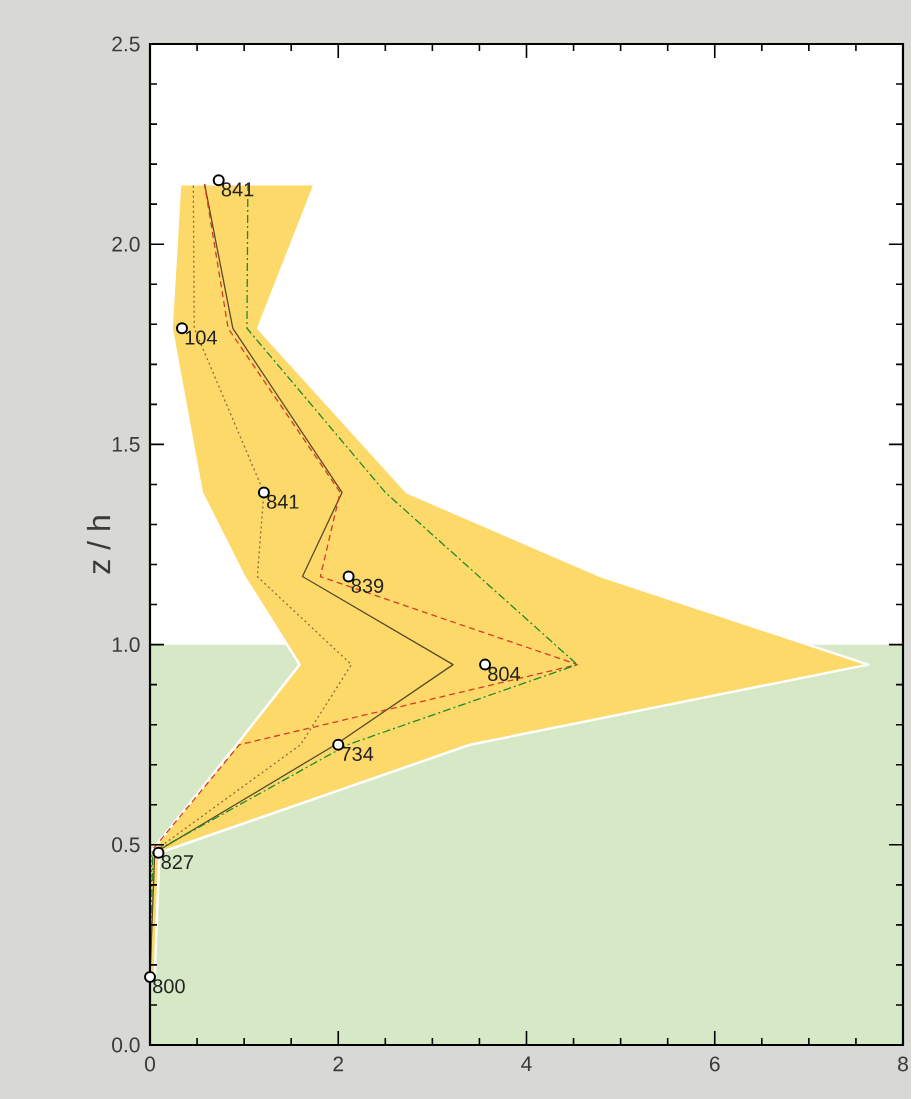 The width and height of the screenshot is (912, 1099). Describe the element at coordinates (126, 444) in the screenshot. I see `y-tick-label: 1.5` at that location.